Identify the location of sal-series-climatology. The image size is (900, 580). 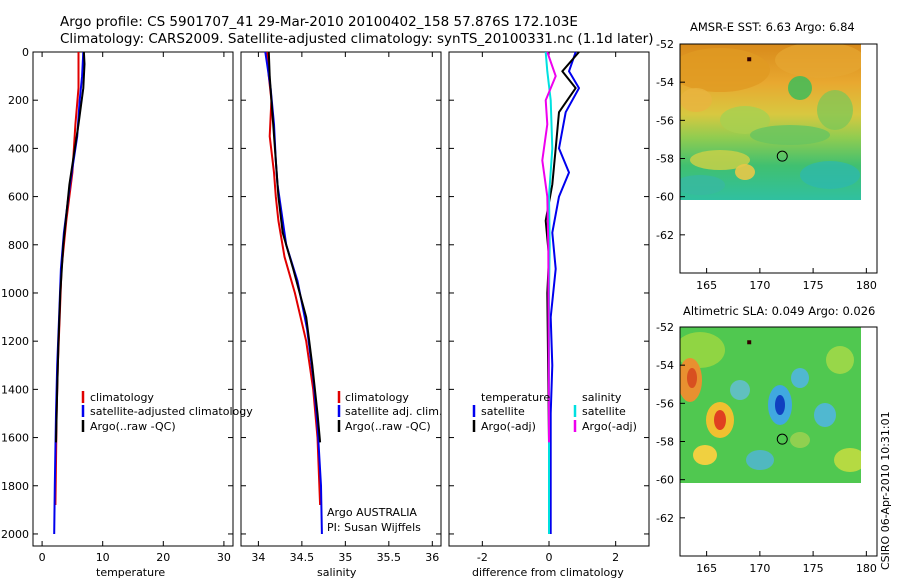
(294, 278).